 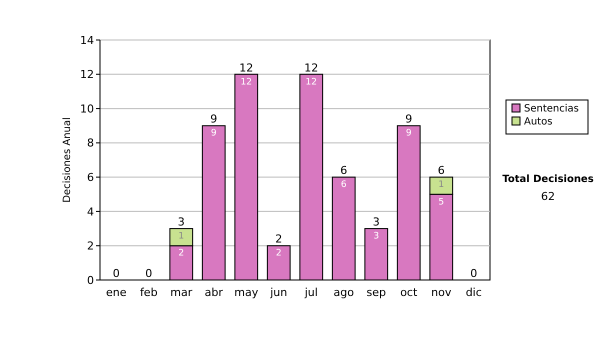 What do you see at coordinates (87, 40) in the screenshot?
I see `y-tick-label: 14` at bounding box center [87, 40].